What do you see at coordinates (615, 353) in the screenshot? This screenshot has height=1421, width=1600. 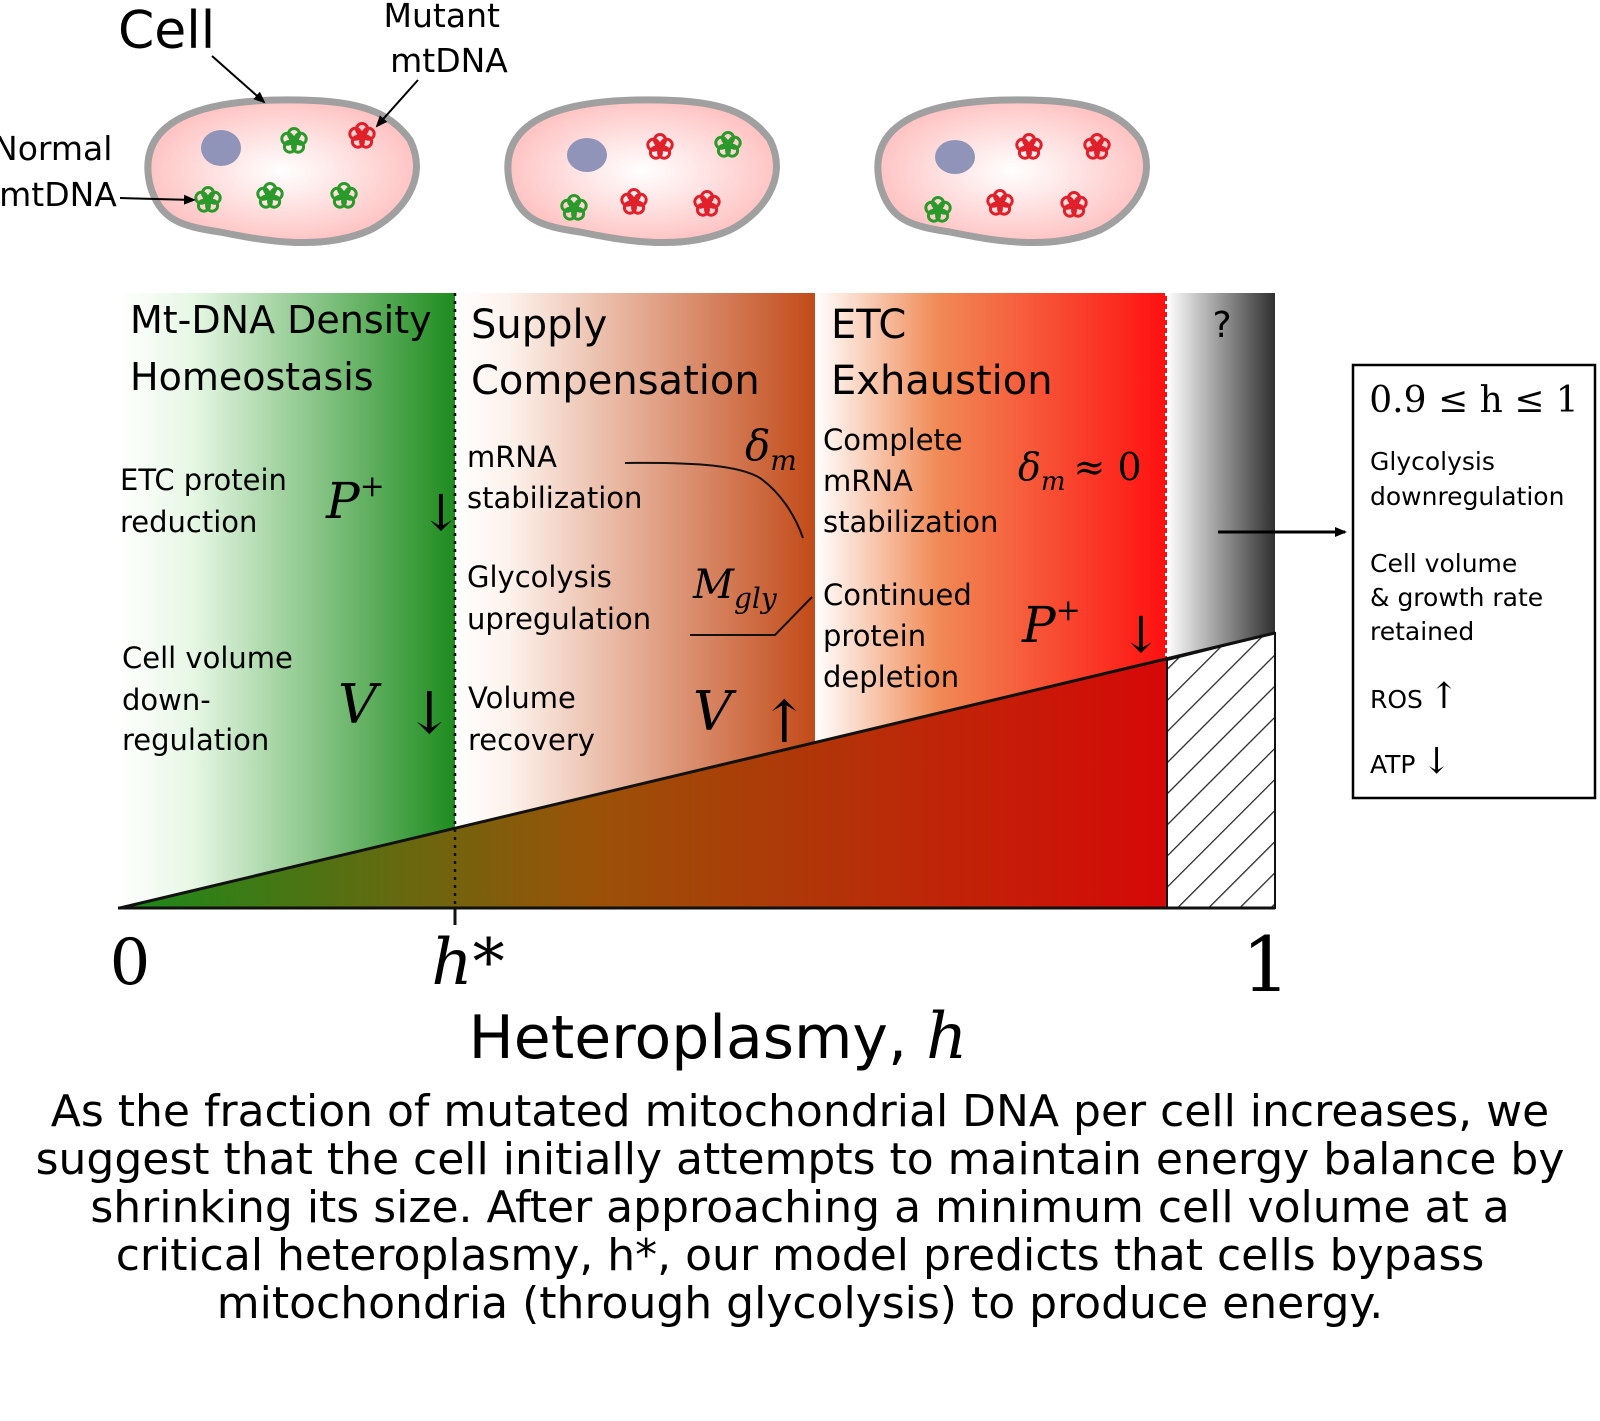 I see `supply-title: Supply Compensation` at bounding box center [615, 353].